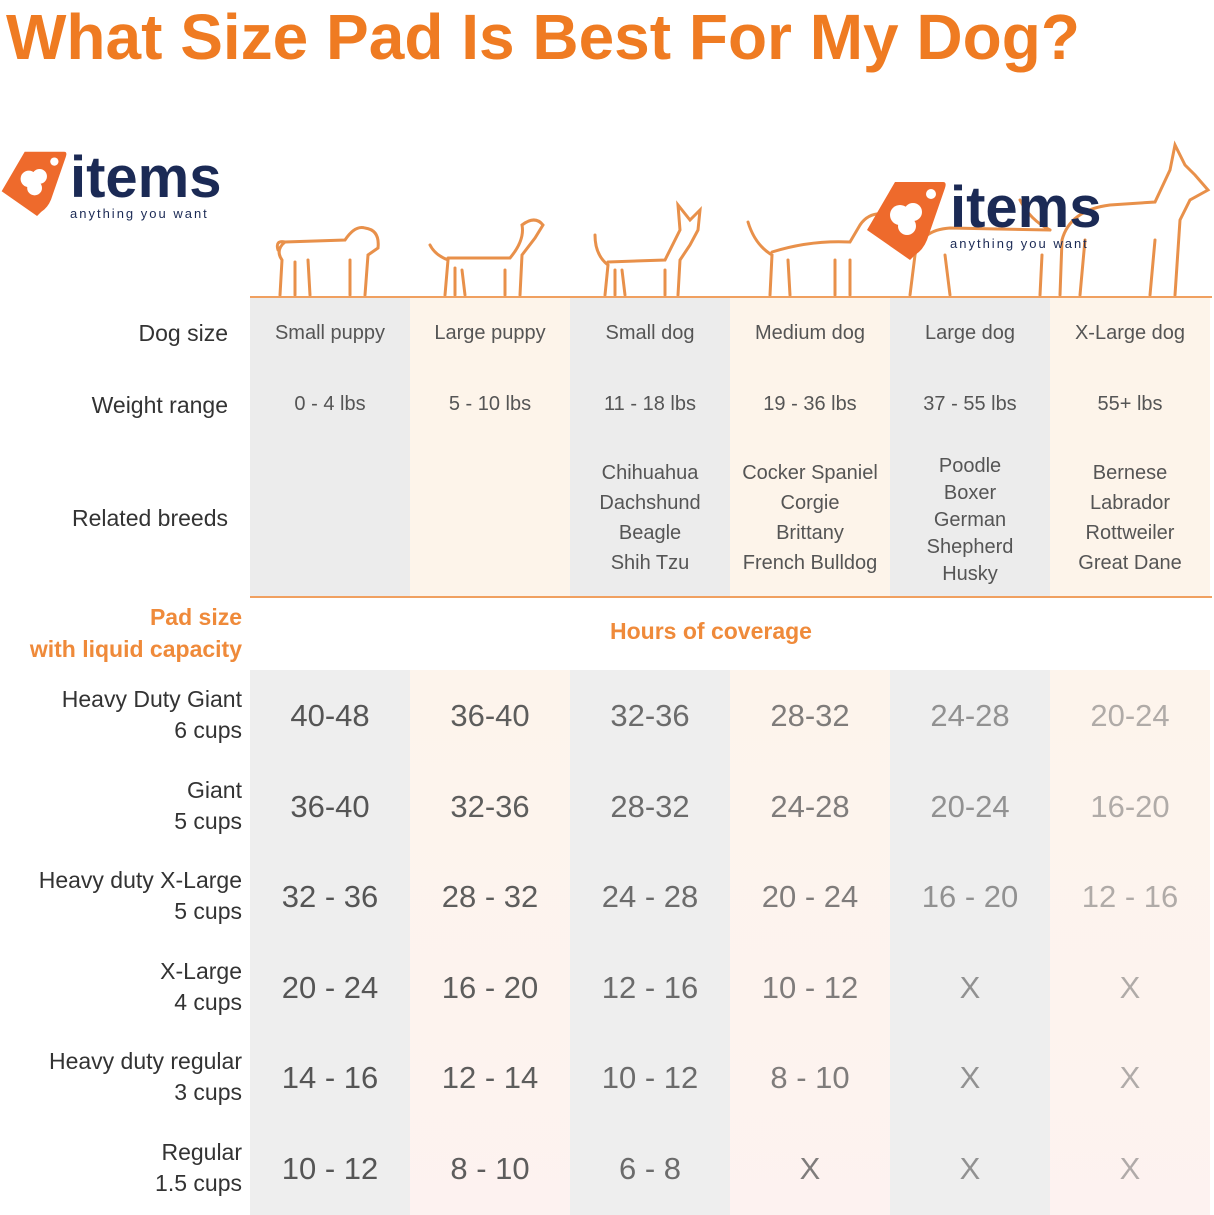  What do you see at coordinates (1114, 218) in the screenshot?
I see `xlarge-dog-icon` at bounding box center [1114, 218].